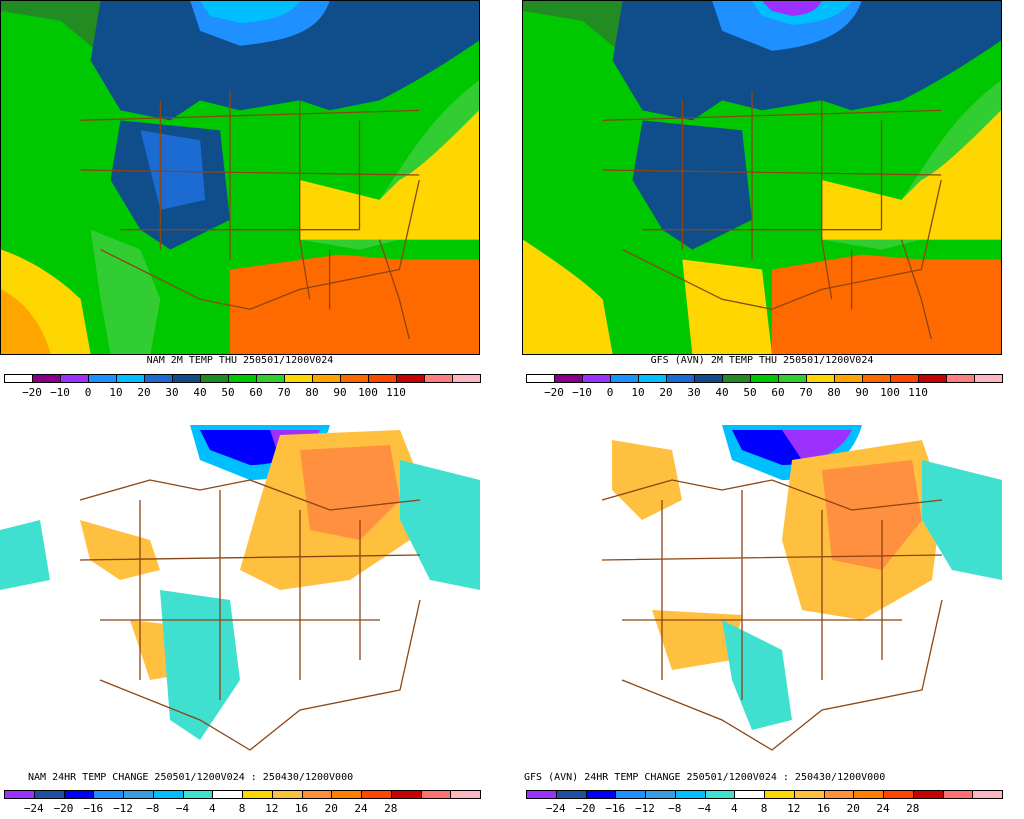  I want to click on gfs-change-tick-label: 24, so click(883, 808).